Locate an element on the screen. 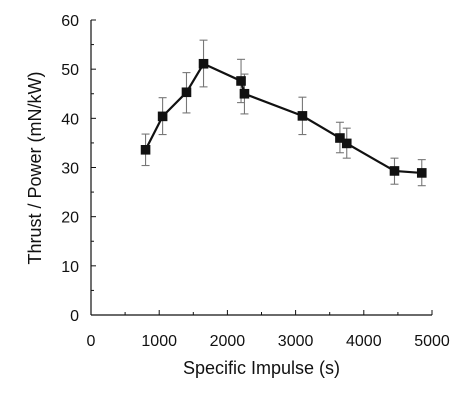 This screenshot has height=400, width=474. y-tick-label: 20 is located at coordinates (70, 218).